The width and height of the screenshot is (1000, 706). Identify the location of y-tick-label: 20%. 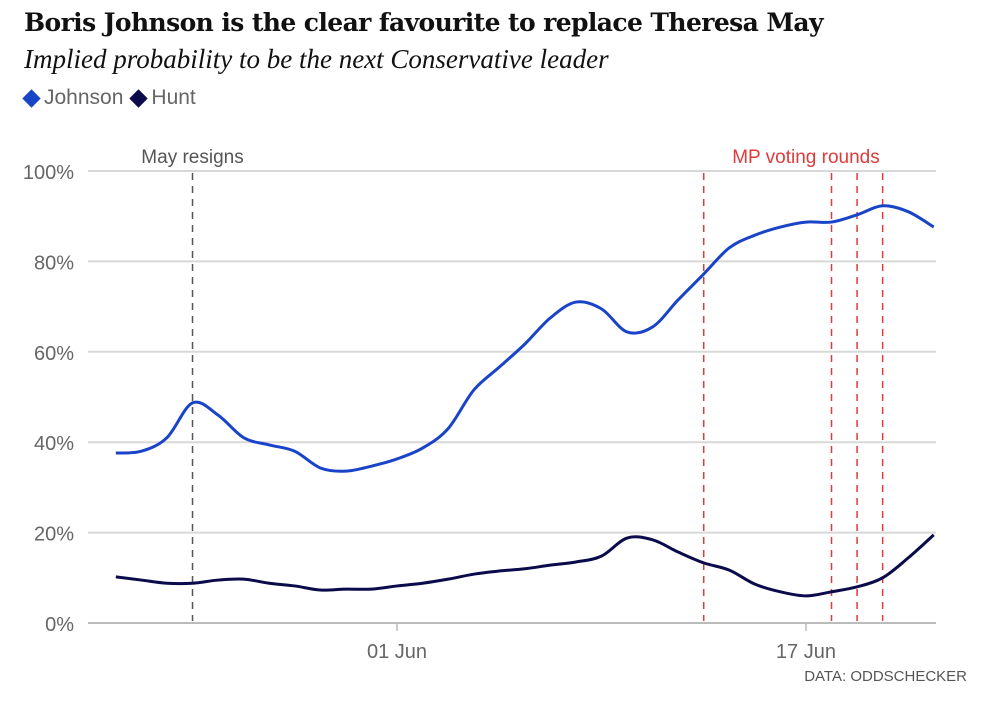
(54, 535).